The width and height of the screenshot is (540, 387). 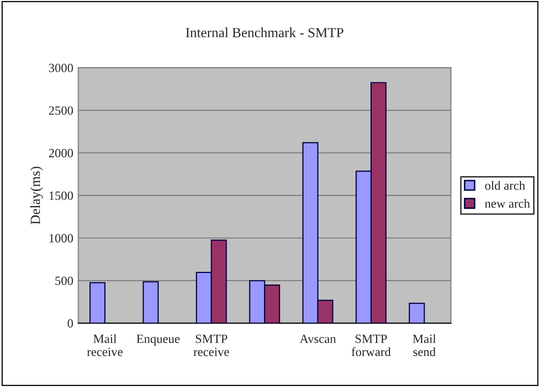 What do you see at coordinates (371, 345) in the screenshot?
I see `x-tick-label: SMTP forward` at bounding box center [371, 345].